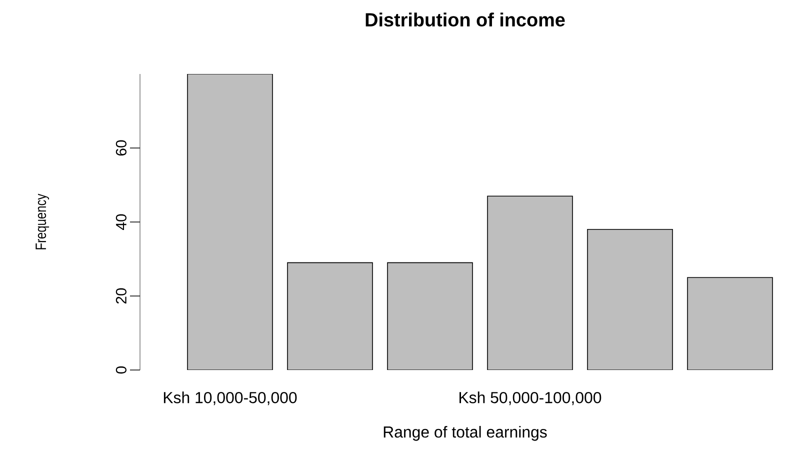 The image size is (805, 466). I want to click on x-tick-label: Ksh 50,000-100,000, so click(531, 399).